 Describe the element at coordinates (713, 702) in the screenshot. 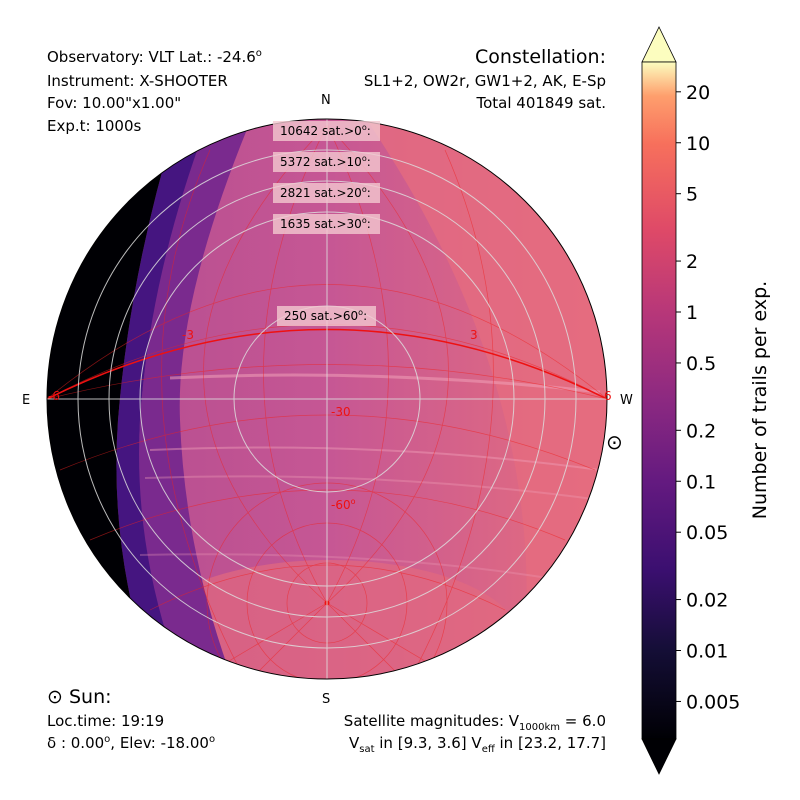

I see `colorbar-tick-label: 0.005` at that location.